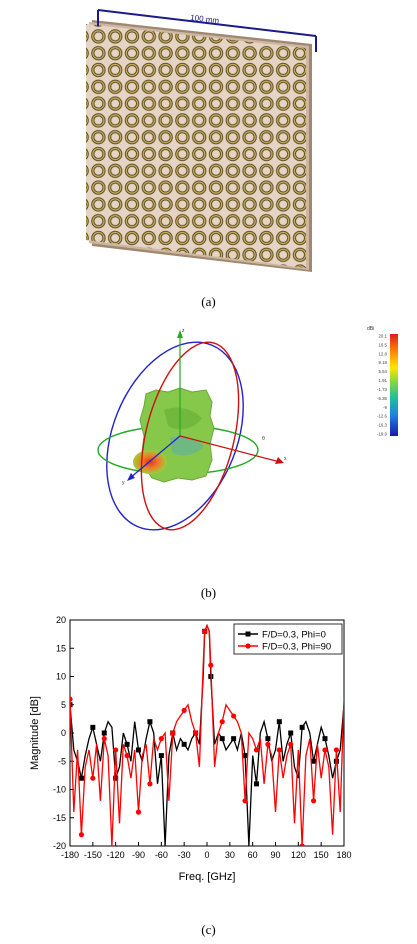  Describe the element at coordinates (62, 761) in the screenshot. I see `y-tick-label: -5` at that location.